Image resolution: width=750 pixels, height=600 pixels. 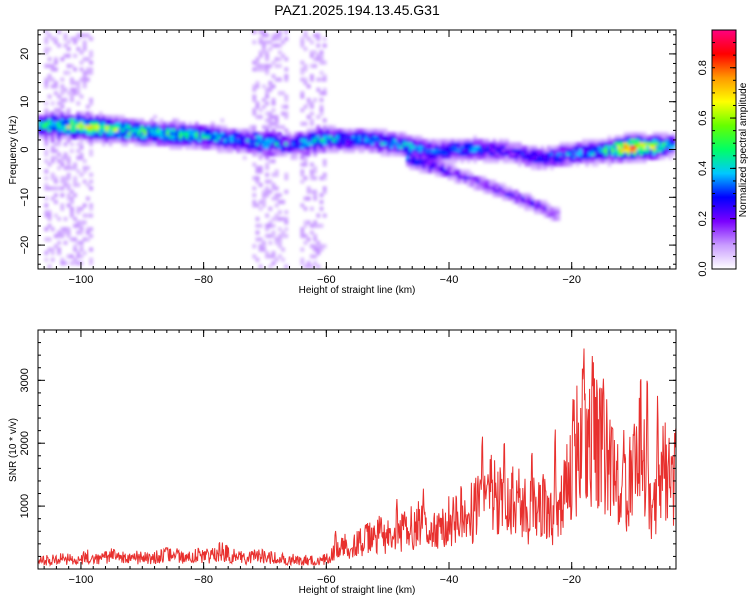 What do you see at coordinates (13, 150) in the screenshot?
I see `spectrogram-y-label: Frequency (Hz)` at bounding box center [13, 150].